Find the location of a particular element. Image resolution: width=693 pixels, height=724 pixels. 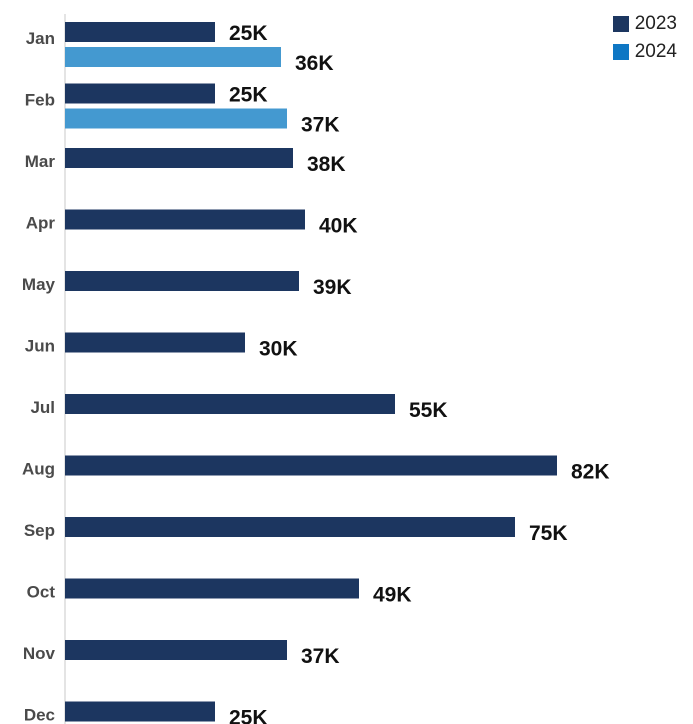

bar-aug-2023 is located at coordinates (311, 465).